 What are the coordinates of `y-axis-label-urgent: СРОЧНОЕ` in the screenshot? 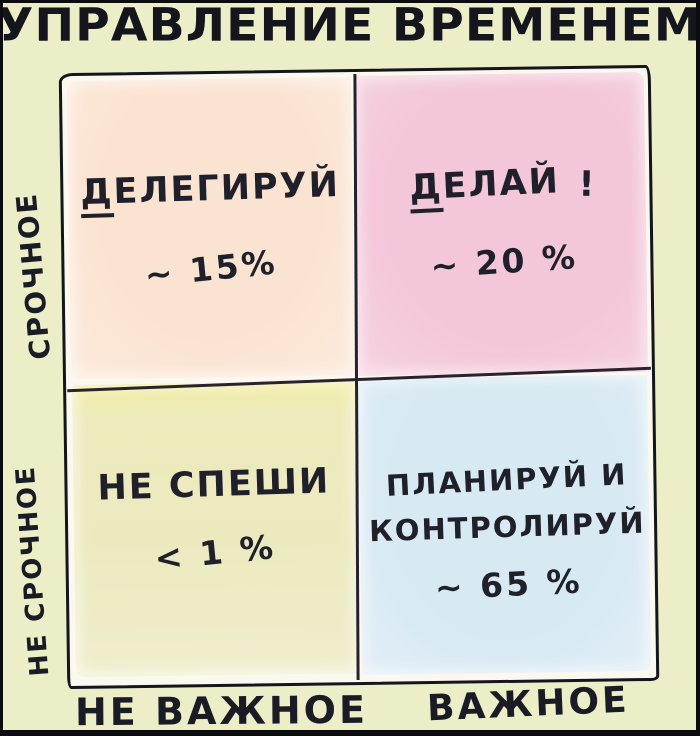 It's located at (33, 275).